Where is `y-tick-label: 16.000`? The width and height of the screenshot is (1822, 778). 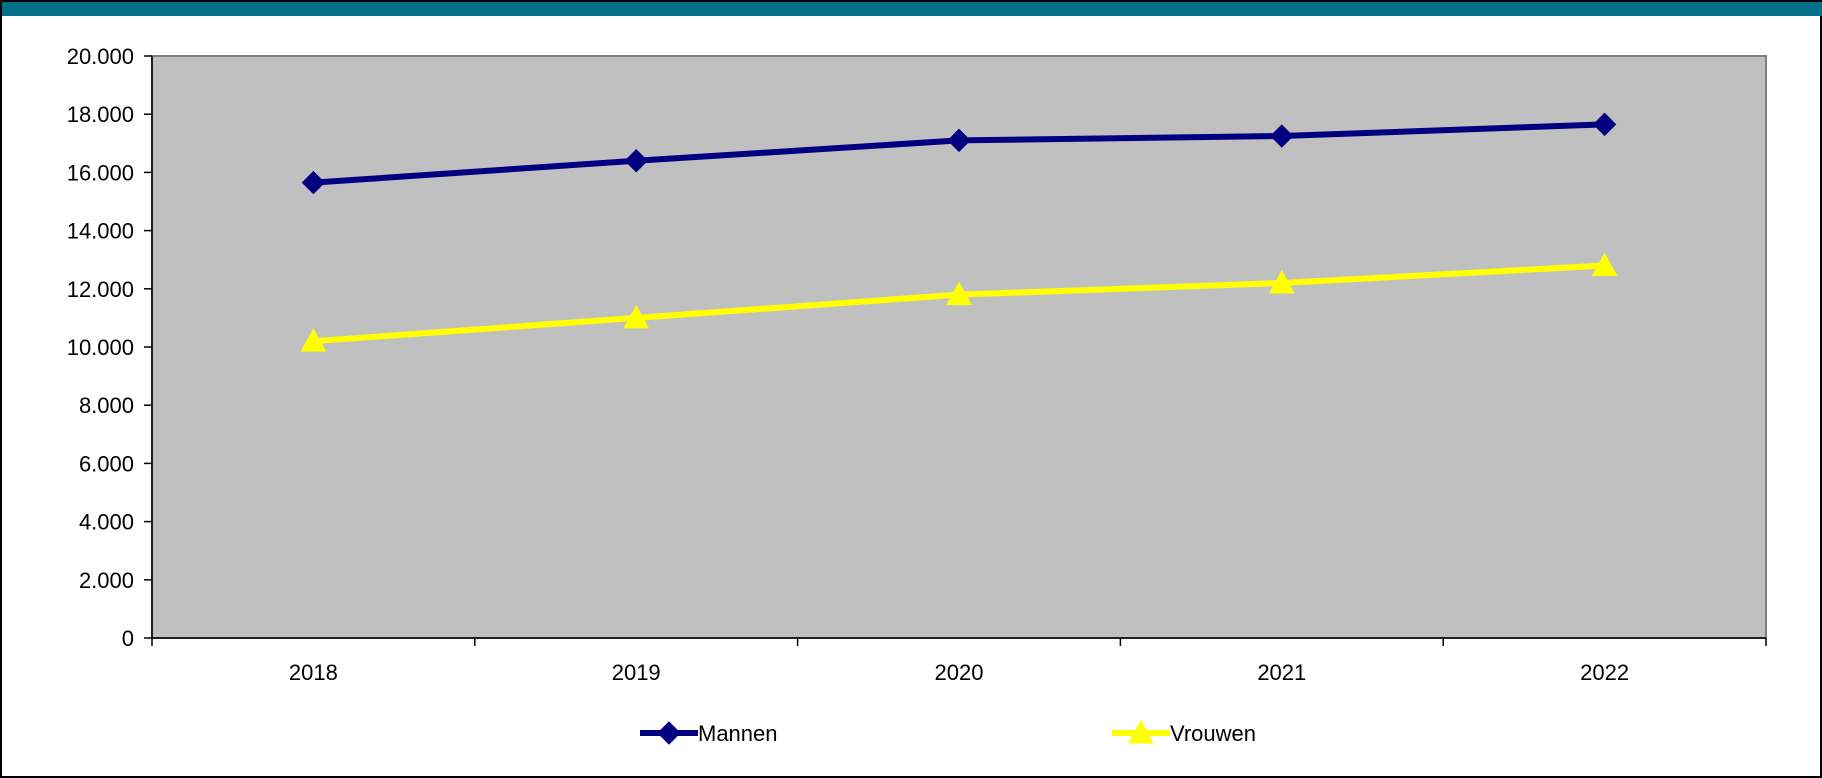 y-tick-label: 16.000 is located at coordinates (100, 172).